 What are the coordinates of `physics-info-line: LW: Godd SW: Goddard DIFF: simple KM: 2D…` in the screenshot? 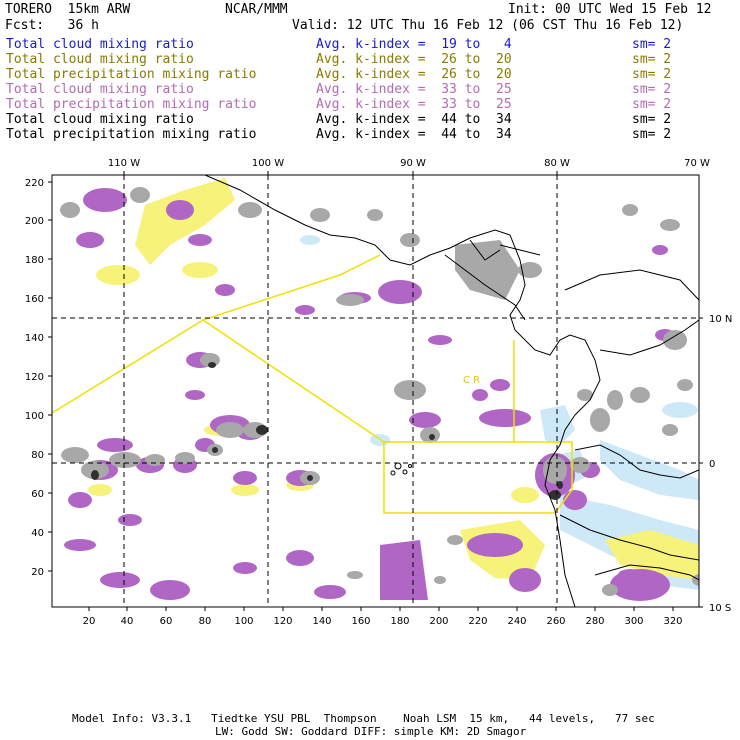 It's located at (371, 731).